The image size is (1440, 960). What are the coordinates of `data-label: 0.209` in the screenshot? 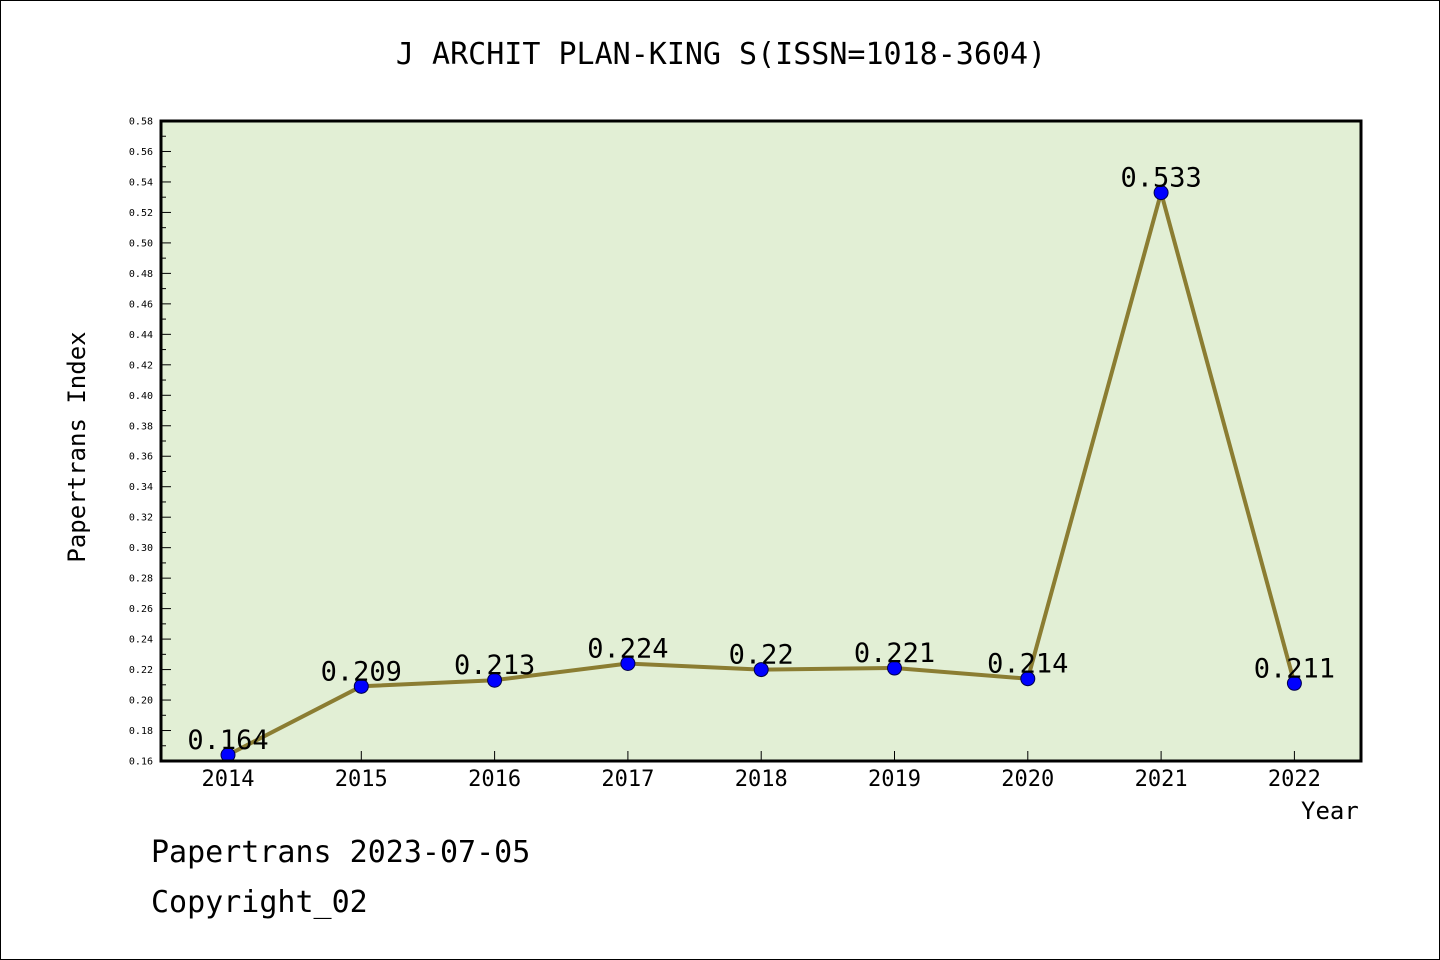 It's located at (361, 671).